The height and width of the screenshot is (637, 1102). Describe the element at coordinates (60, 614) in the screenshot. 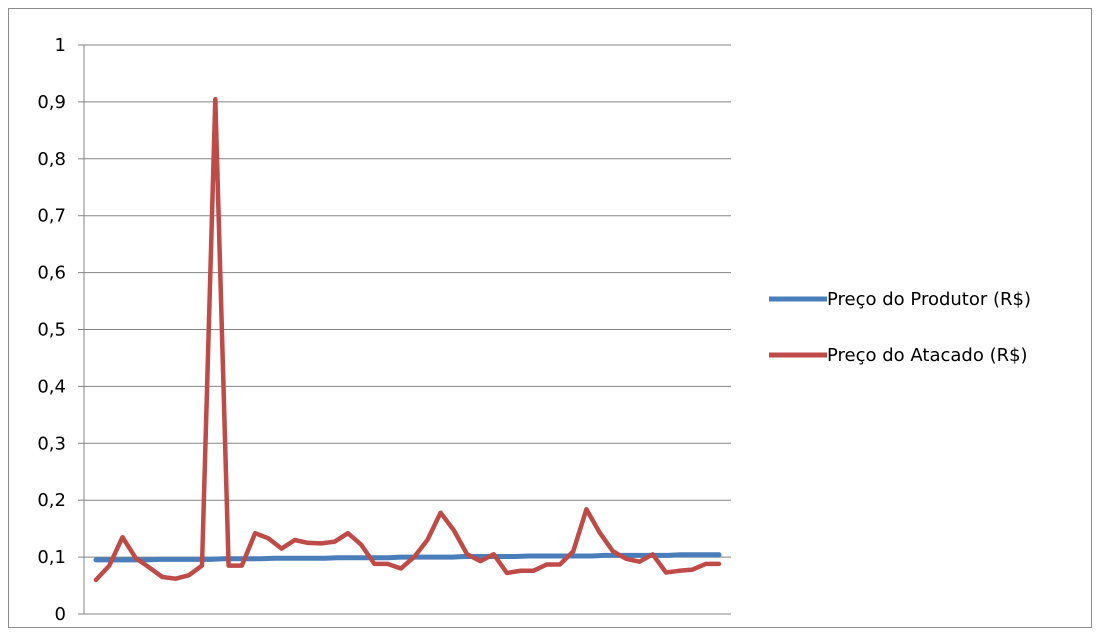

I see `y-tick-label: 0` at that location.